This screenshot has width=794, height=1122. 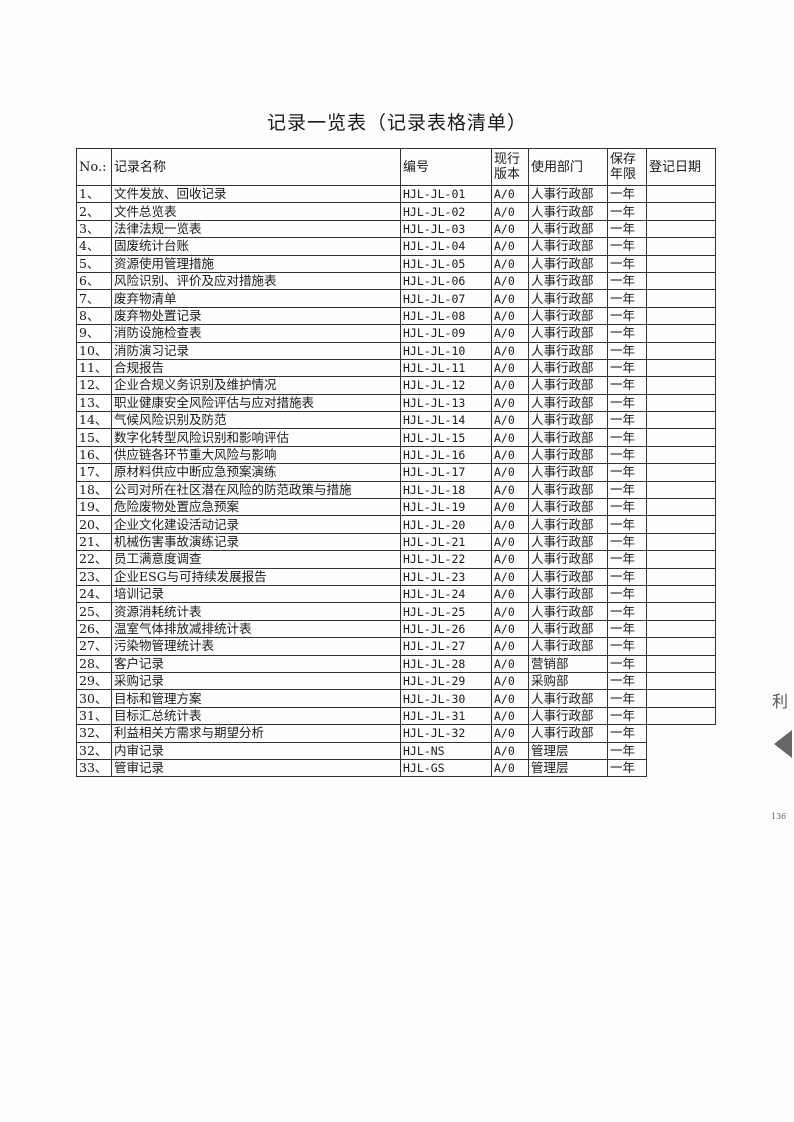 What do you see at coordinates (256, 194) in the screenshot?
I see `record-name: 文件发放、回收记录` at bounding box center [256, 194].